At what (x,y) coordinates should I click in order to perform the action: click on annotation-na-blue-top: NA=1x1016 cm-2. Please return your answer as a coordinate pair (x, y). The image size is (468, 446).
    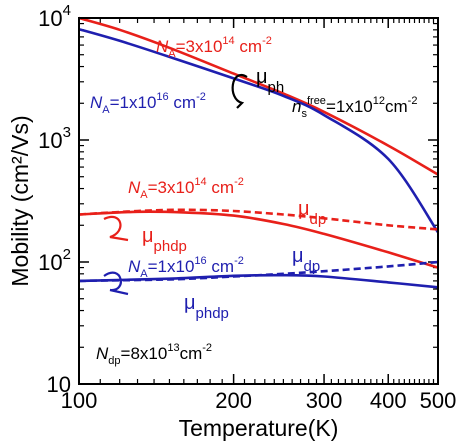
    Looking at the image, I should click on (148, 103).